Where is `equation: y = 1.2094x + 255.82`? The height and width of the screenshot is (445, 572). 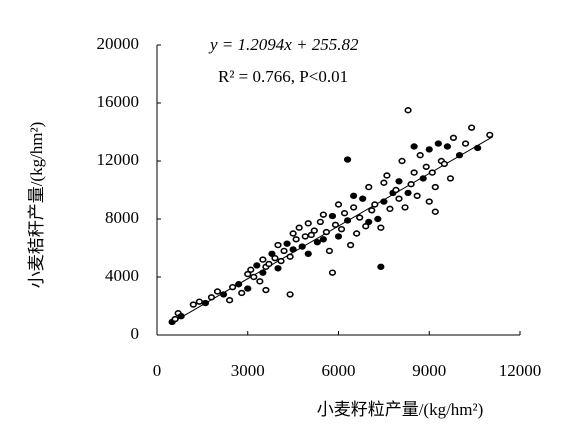 equation: y = 1.2094x + 255.82 is located at coordinates (283, 44).